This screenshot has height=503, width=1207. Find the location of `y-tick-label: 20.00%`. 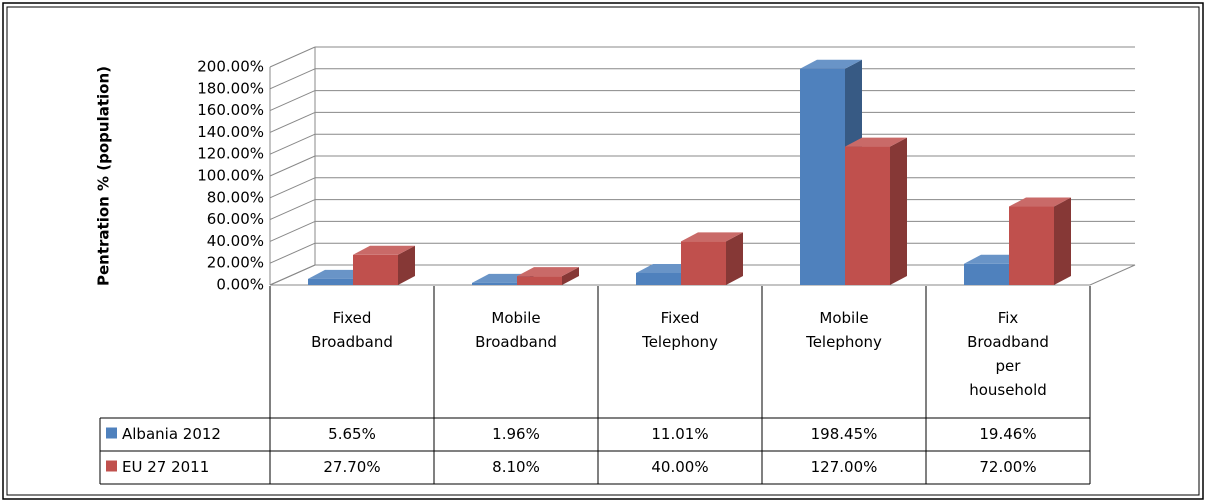

y-tick-label: 20.00% is located at coordinates (235, 263).